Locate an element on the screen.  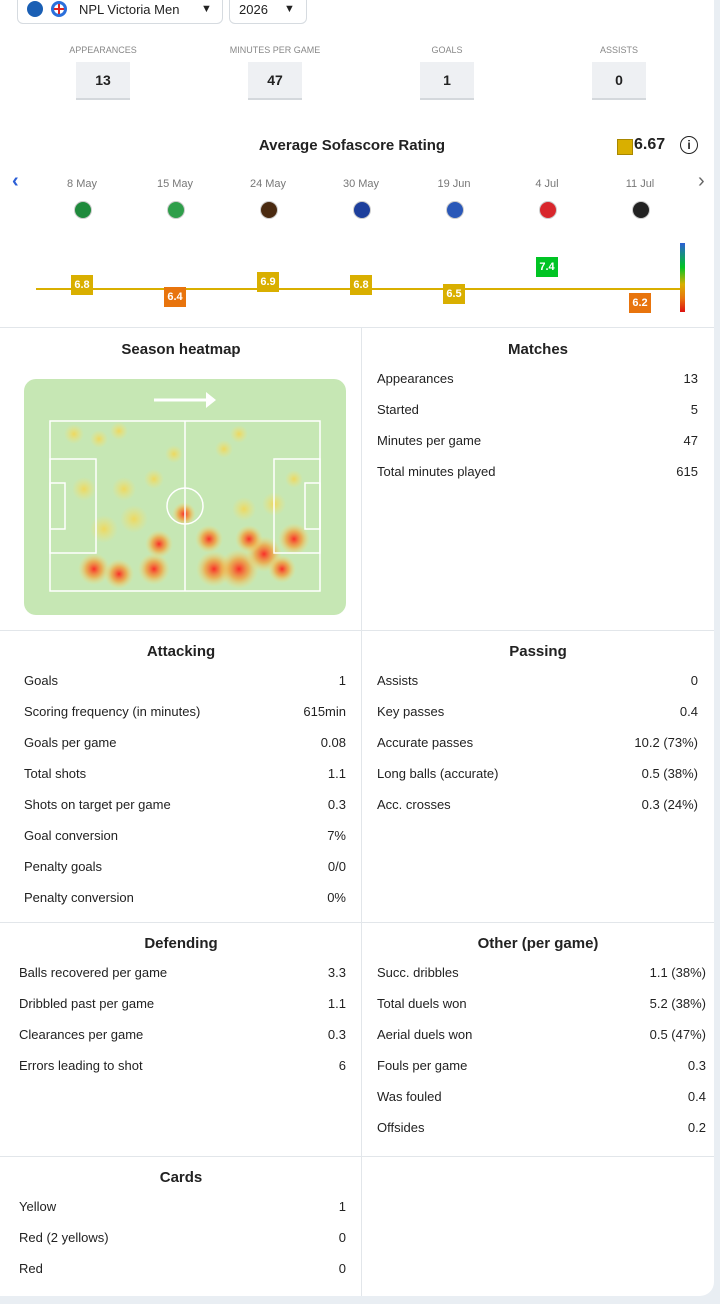
stat-label: Clearances per game is located at coordinates (81, 1034).